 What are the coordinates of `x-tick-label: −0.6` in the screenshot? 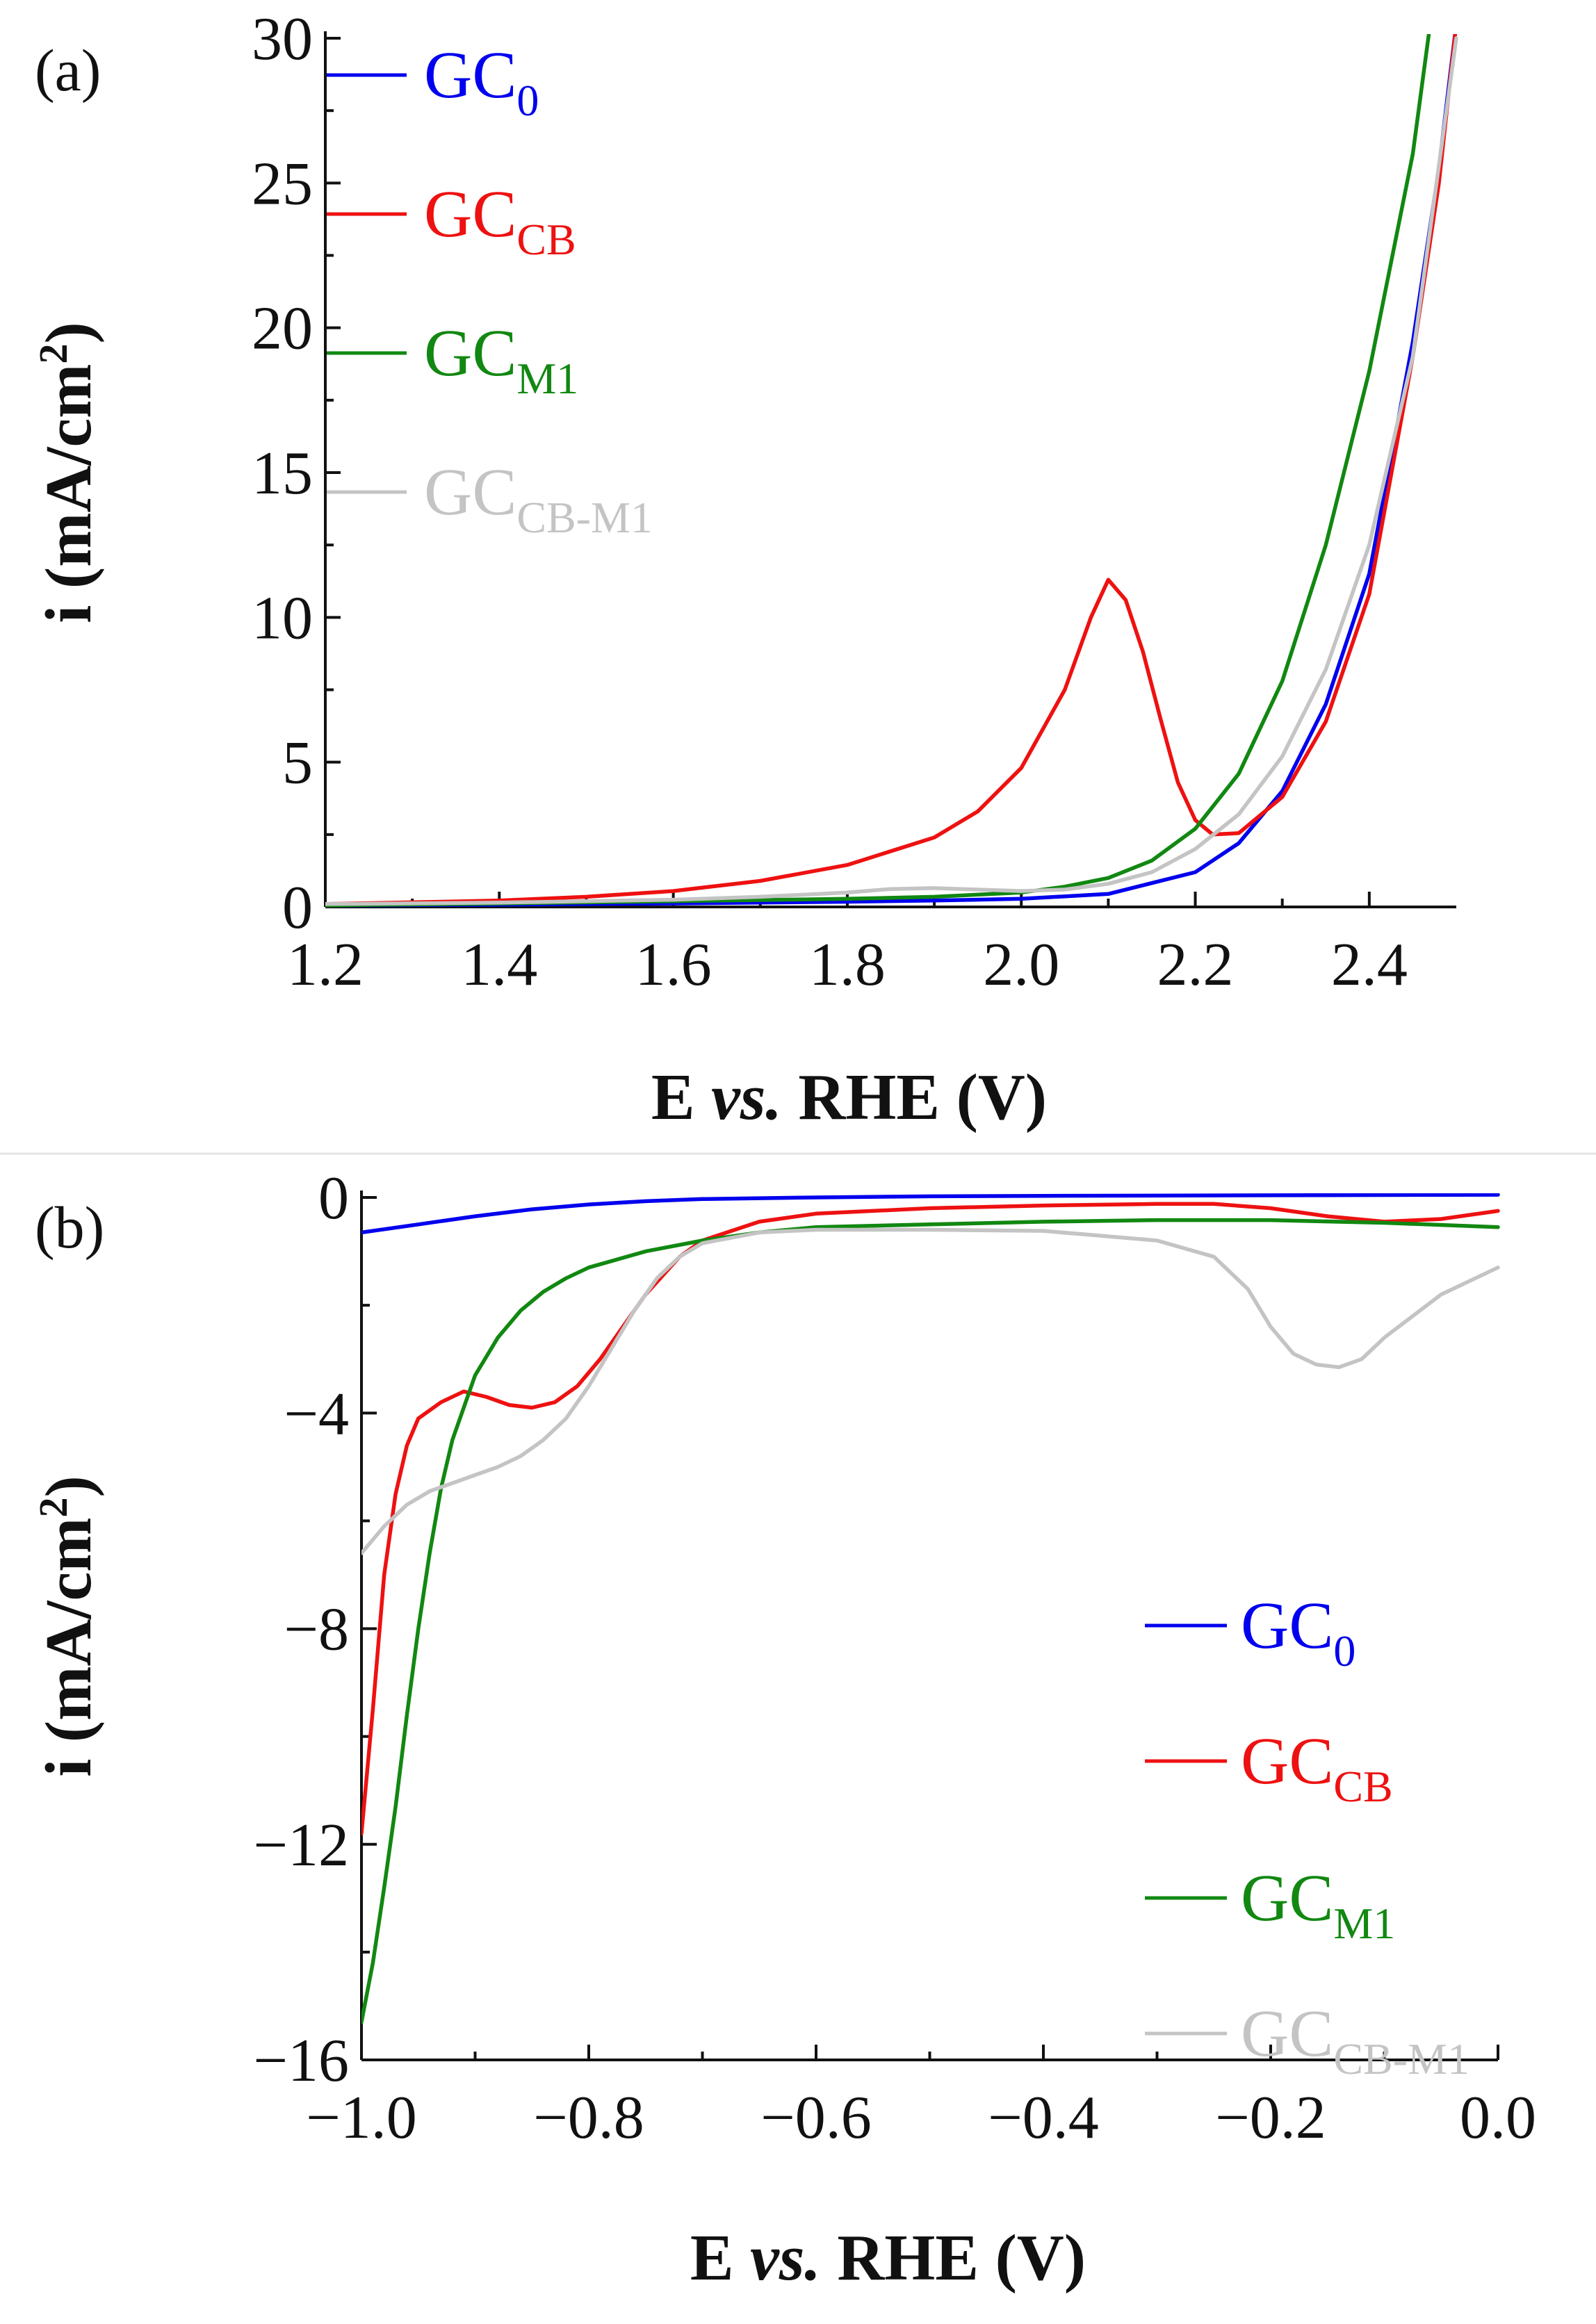 It's located at (816, 2118).